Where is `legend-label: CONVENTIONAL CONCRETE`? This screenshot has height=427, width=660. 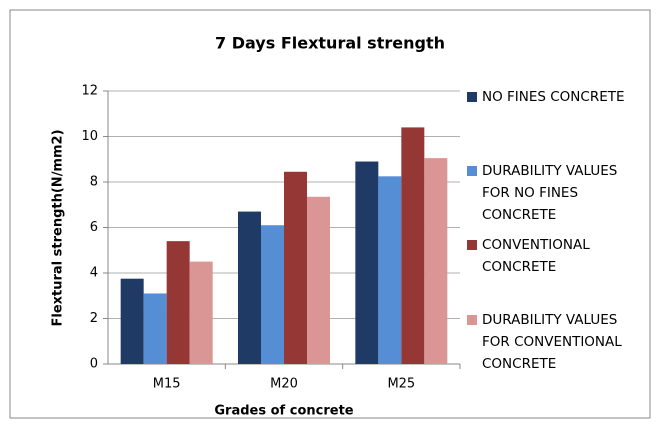 legend-label: CONVENTIONAL CONCRETE is located at coordinates (536, 256).